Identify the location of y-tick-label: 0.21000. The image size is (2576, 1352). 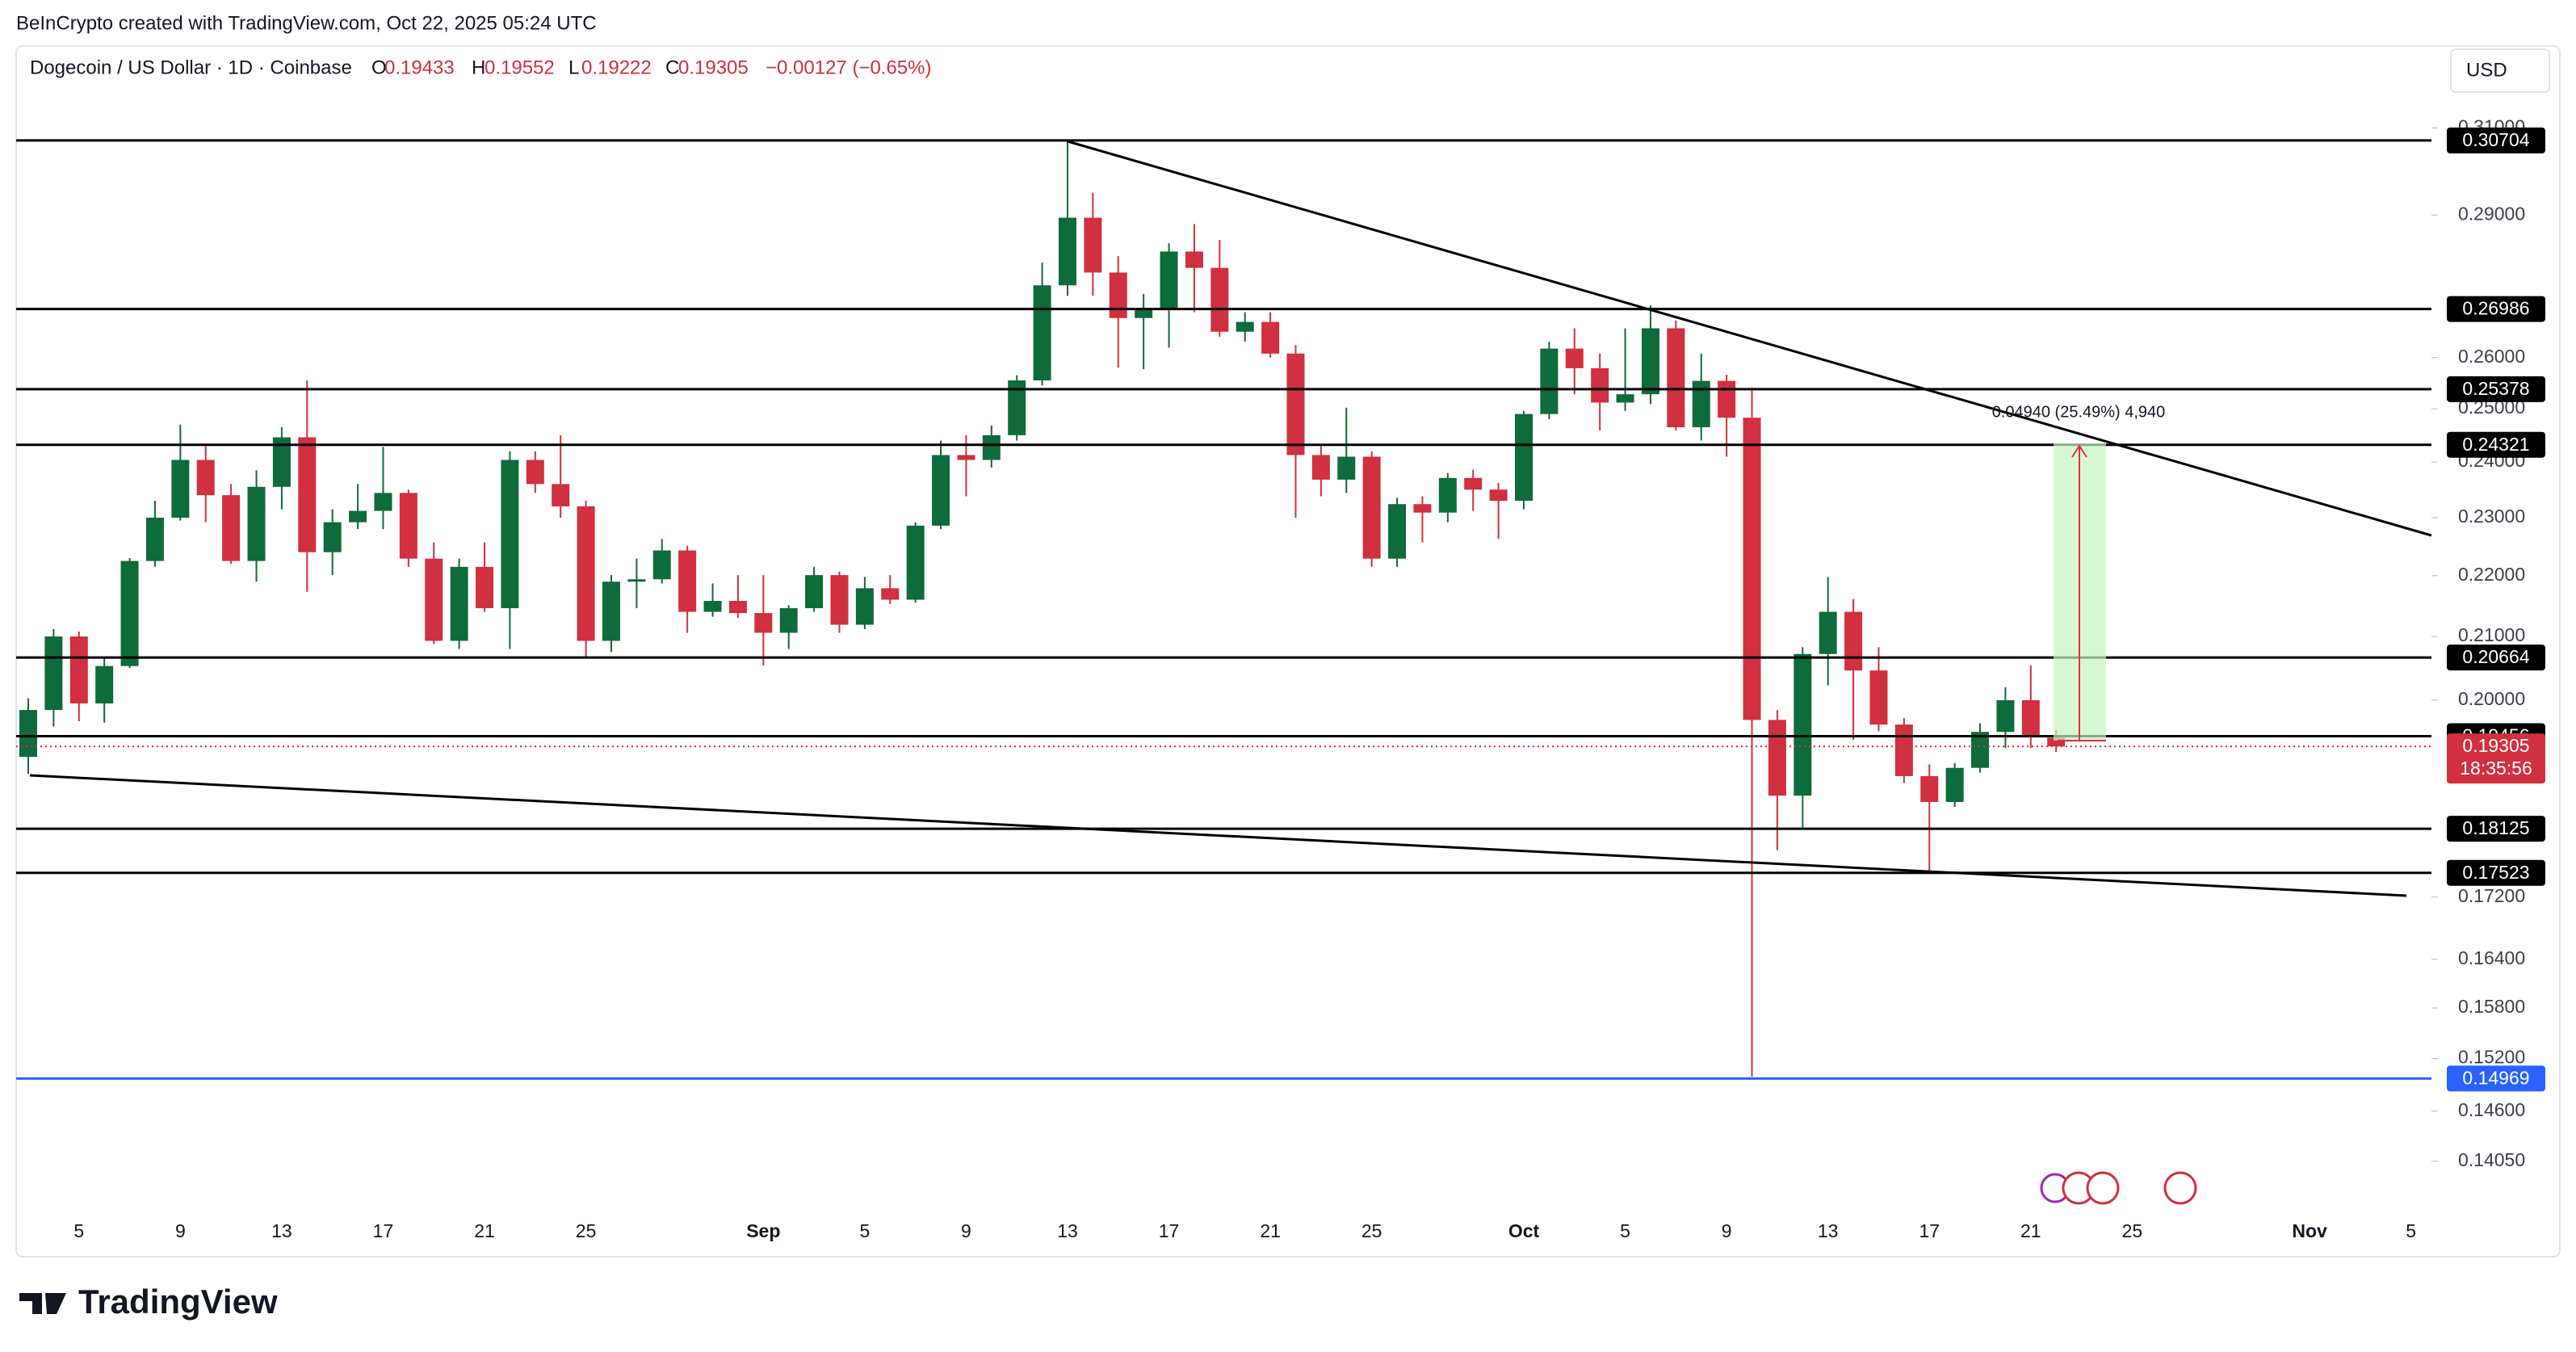
(2491, 634).